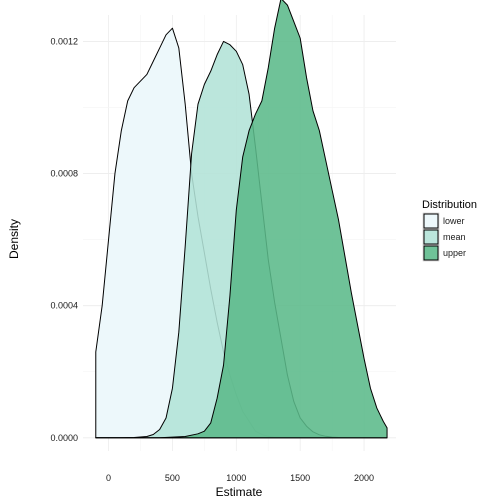  Describe the element at coordinates (64, 41) in the screenshot. I see `y-tick-label: 0.0012` at that location.